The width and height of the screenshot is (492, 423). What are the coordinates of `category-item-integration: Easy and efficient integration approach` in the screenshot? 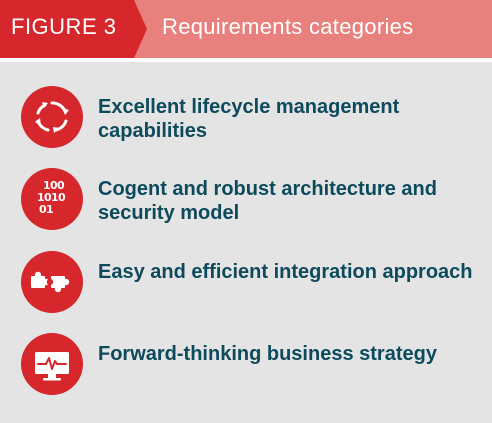 It's located at (251, 283).